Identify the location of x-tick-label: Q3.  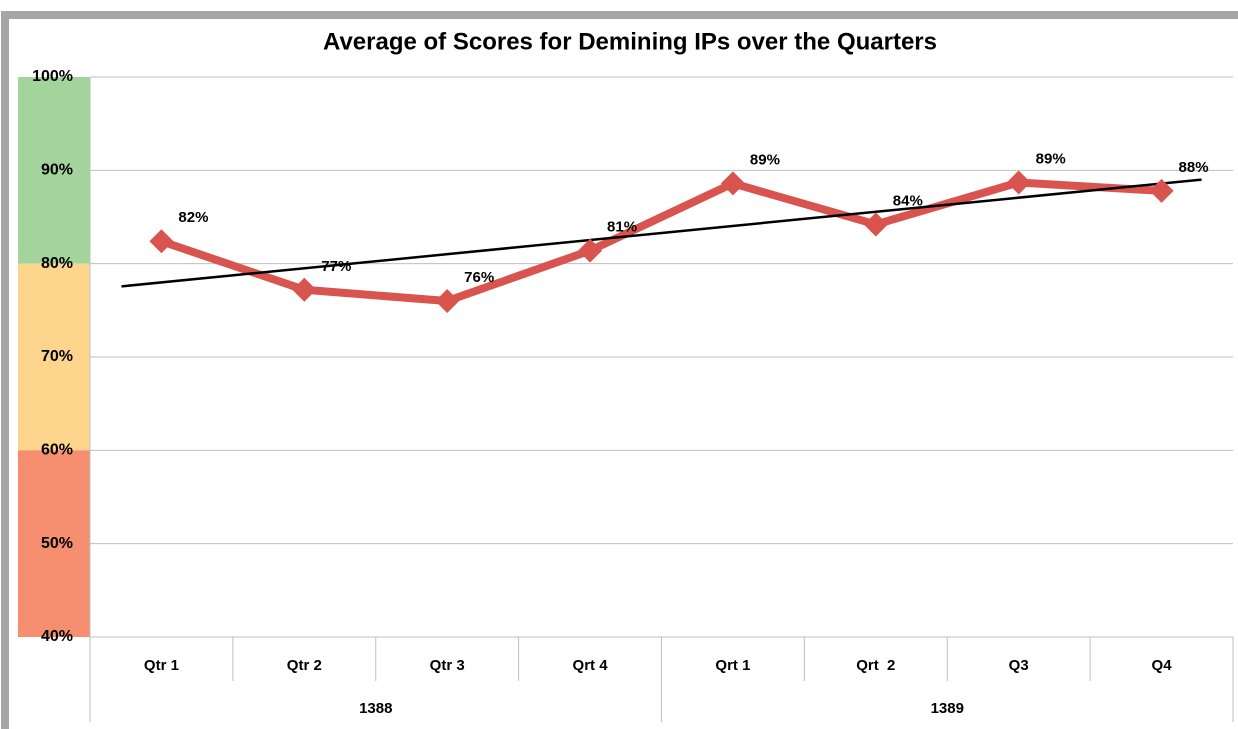
(1019, 665).